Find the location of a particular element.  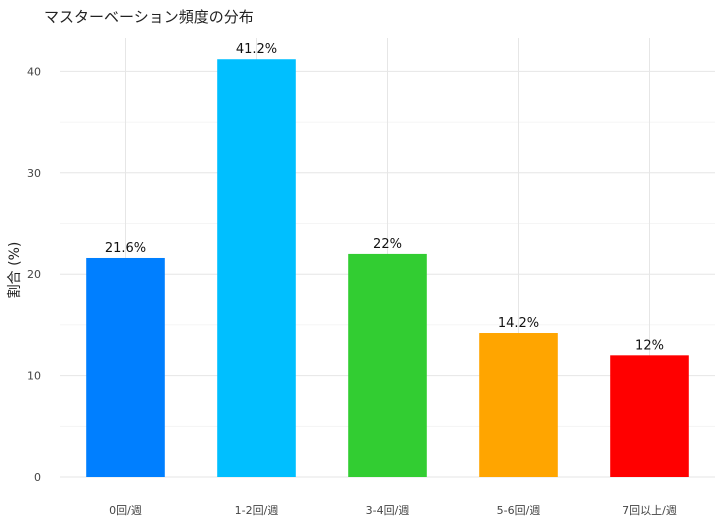

y-tick-label: 20 is located at coordinates (34, 274).